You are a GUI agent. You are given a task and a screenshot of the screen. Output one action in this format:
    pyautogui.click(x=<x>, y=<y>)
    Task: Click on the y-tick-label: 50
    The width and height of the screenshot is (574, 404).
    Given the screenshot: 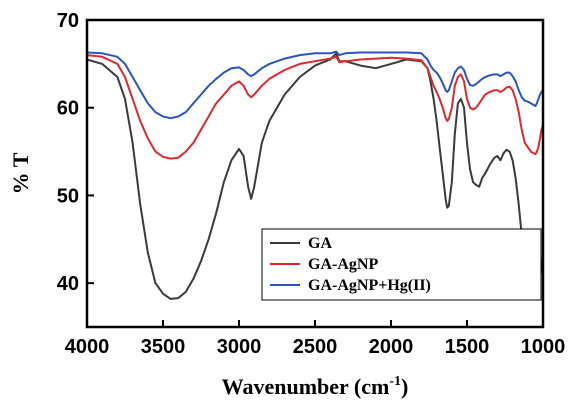 What is the action you would take?
    pyautogui.click(x=68, y=196)
    